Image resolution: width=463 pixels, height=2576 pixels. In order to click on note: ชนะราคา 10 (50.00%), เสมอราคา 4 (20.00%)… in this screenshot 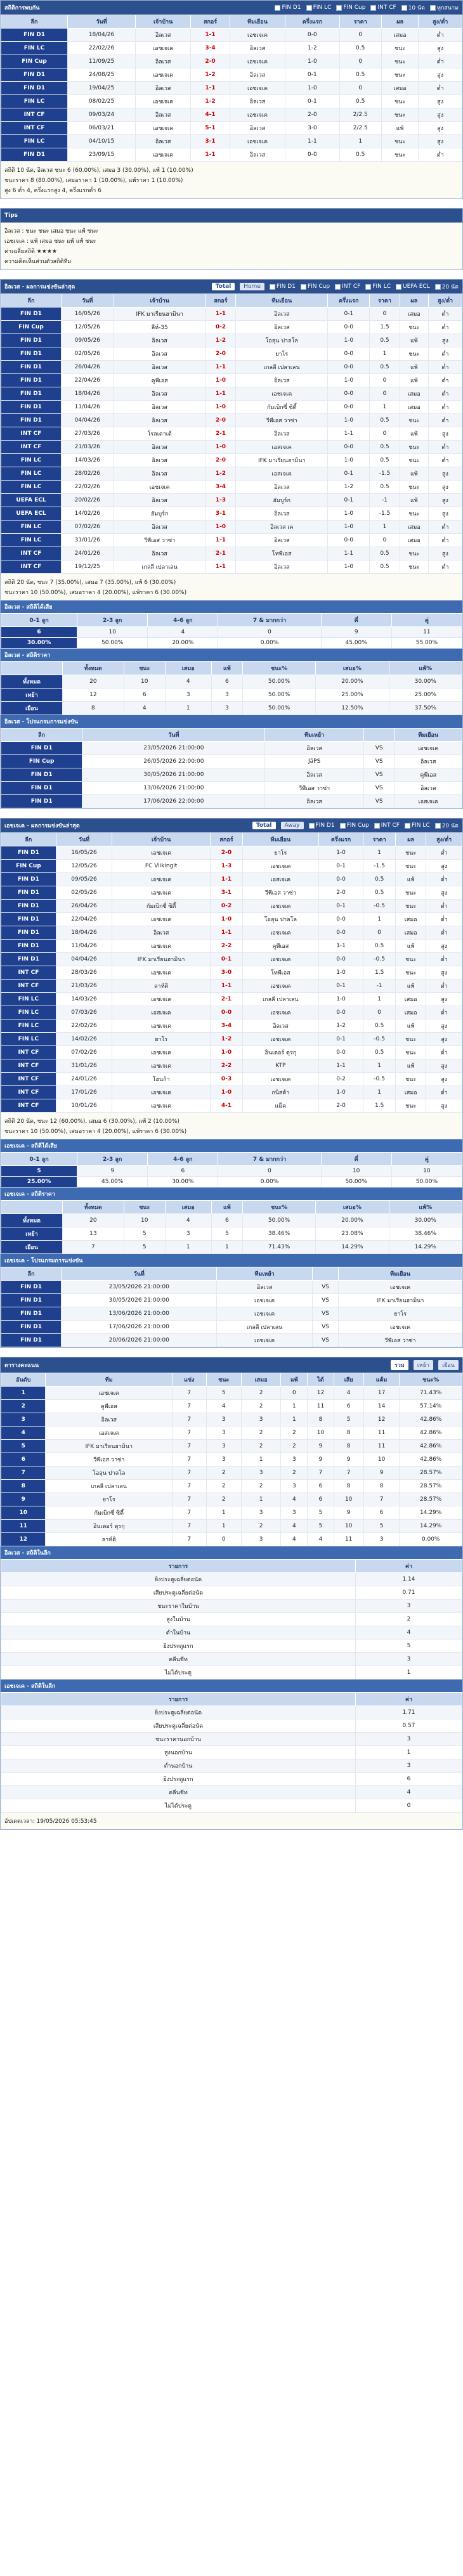, I will do `click(95, 593)`.